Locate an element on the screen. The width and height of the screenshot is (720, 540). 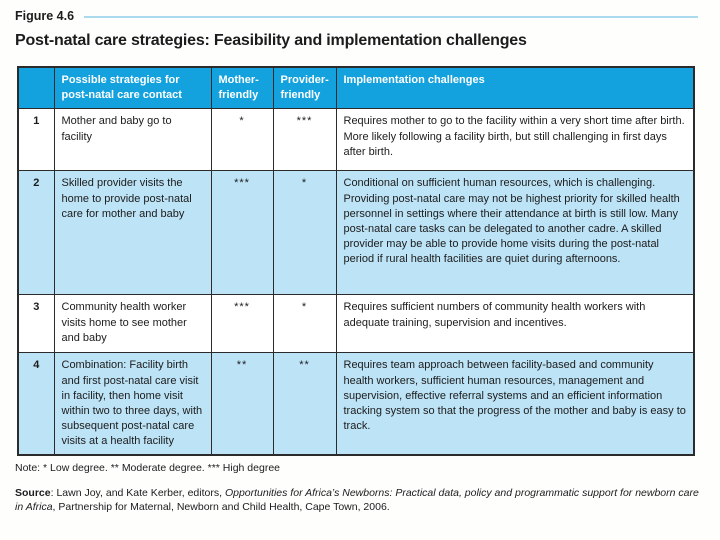
figure-header: Figure 4.6 is located at coordinates (356, 16).